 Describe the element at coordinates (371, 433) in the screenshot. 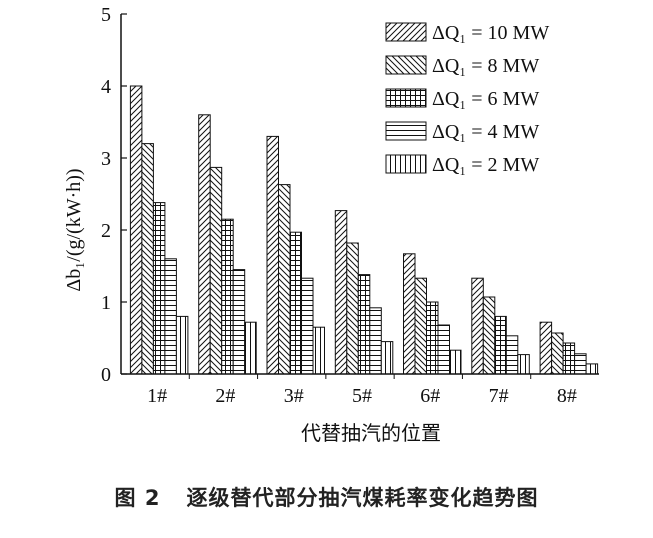

I see `x-axis-label: 代替抽汽的位置` at that location.